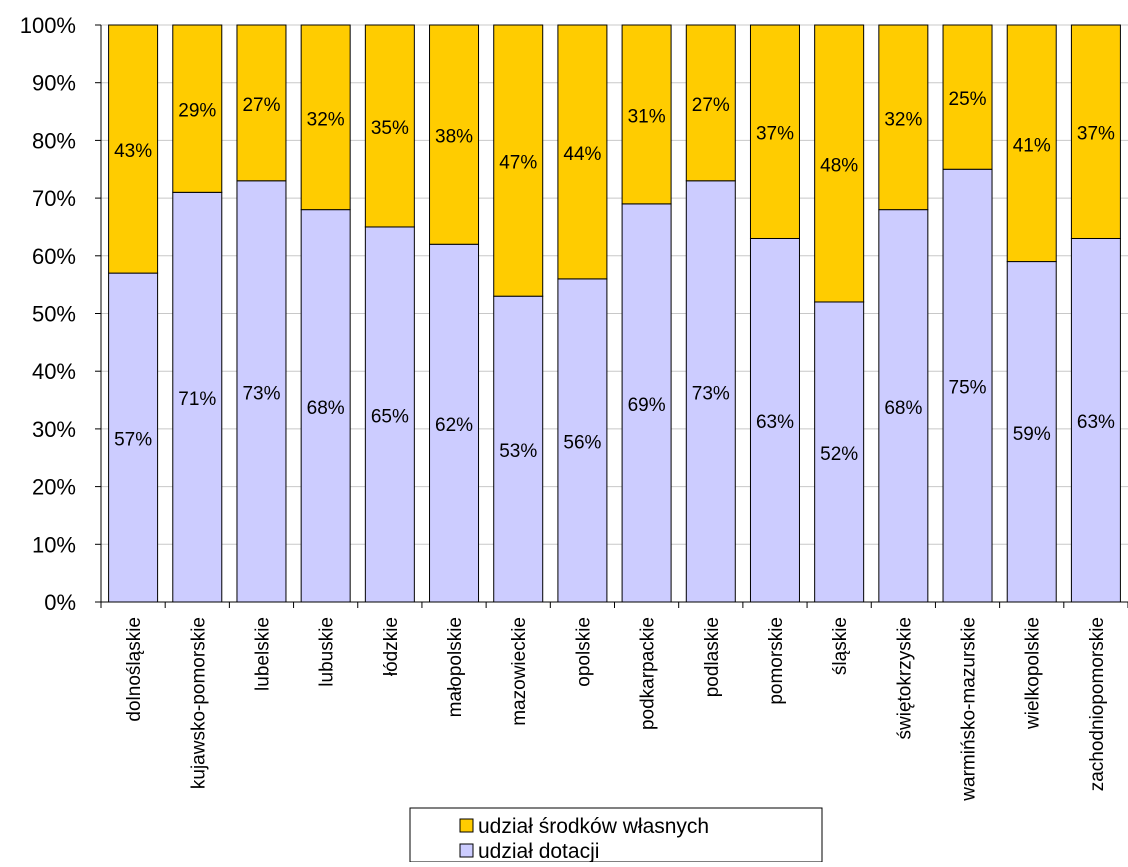 The image size is (1128, 867). What do you see at coordinates (455, 667) in the screenshot?
I see `x-tick-label: małopolskie` at bounding box center [455, 667].